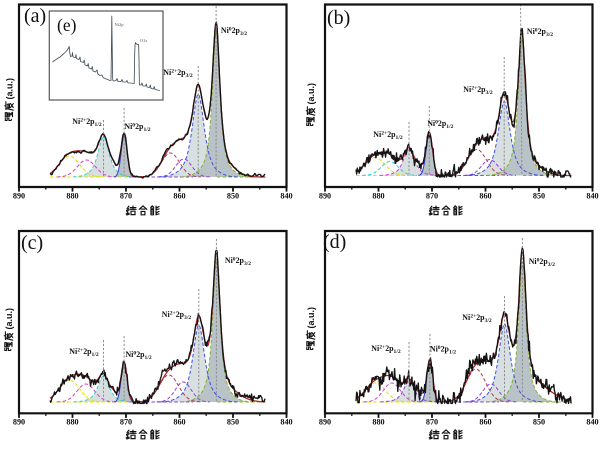 This screenshot has width=600, height=453. I want to click on svg-text: (a), so click(35, 16).